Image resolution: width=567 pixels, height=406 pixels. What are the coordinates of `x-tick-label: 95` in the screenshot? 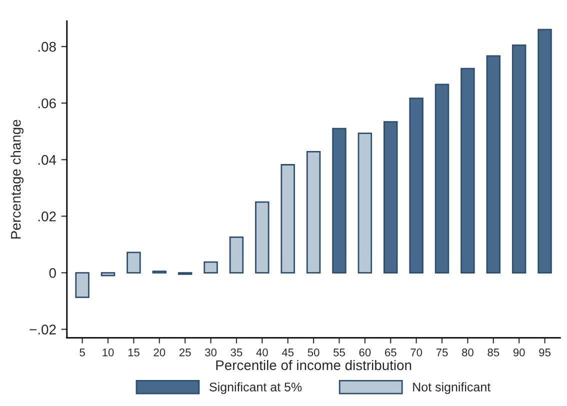 It's located at (544, 352).